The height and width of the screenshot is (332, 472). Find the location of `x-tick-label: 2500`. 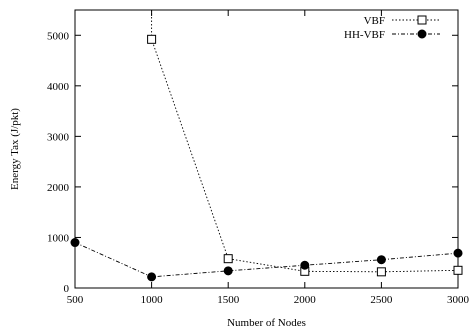

x-tick-label: 2500 is located at coordinates (381, 300).